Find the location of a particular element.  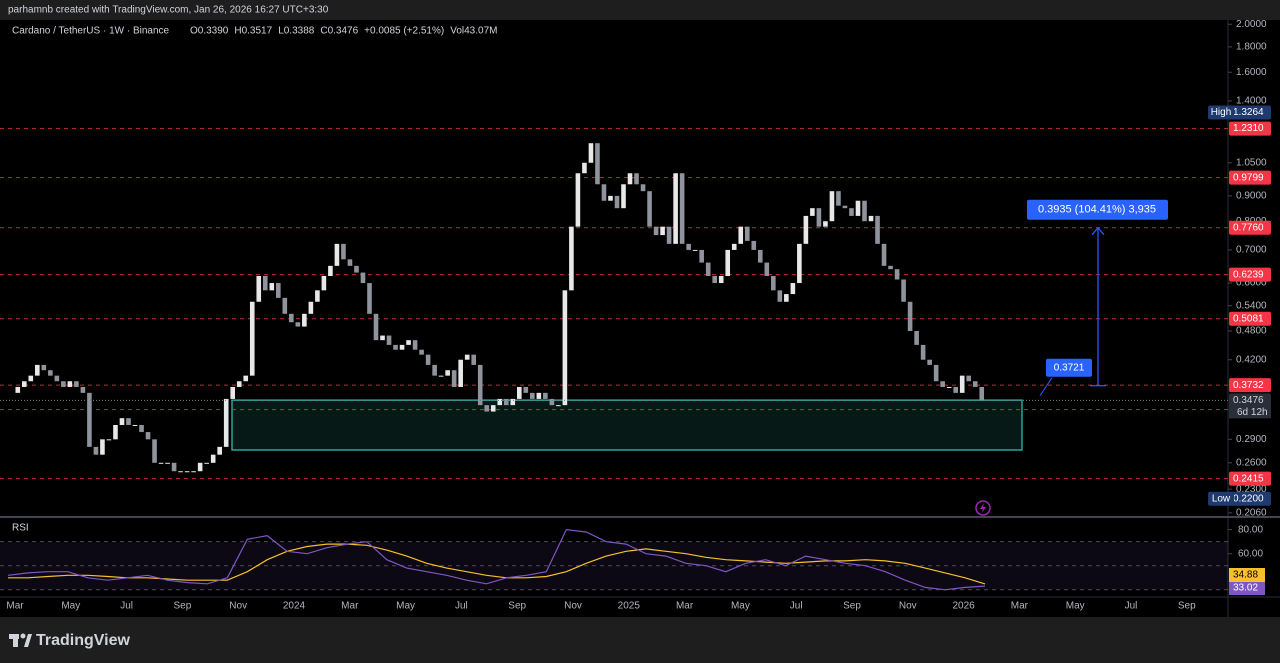

measure-from-box is located at coordinates (1069, 367).